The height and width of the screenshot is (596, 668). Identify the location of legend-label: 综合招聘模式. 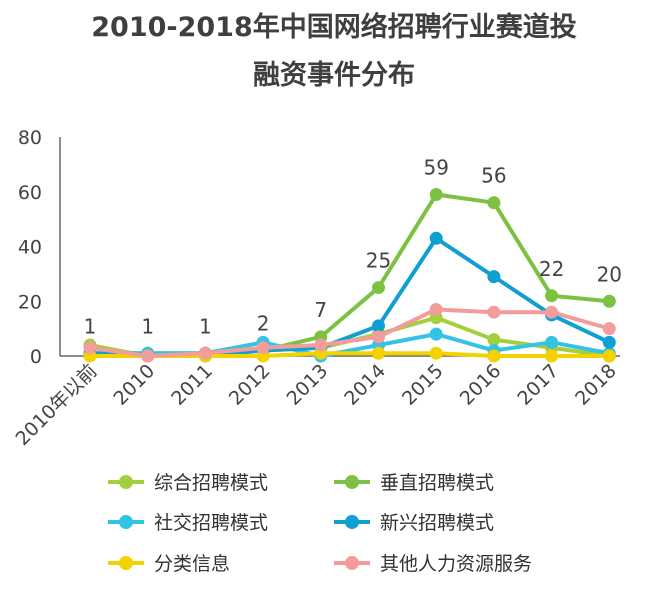
(211, 483).